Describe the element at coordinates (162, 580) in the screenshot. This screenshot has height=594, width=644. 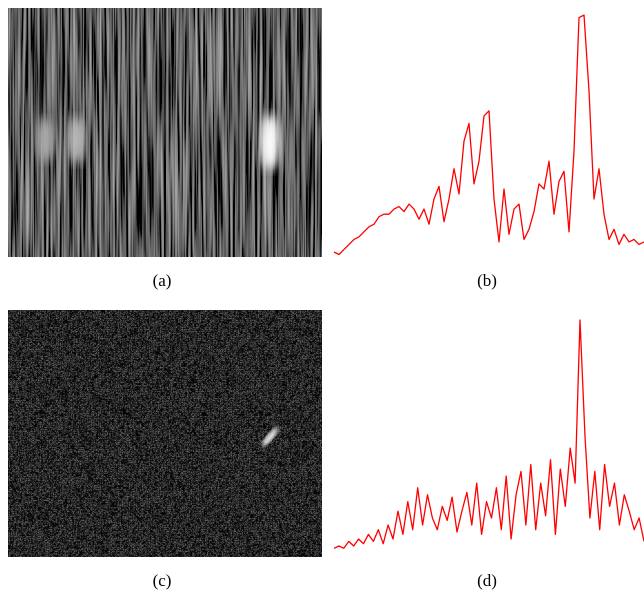
I see `caption: (c)` at that location.